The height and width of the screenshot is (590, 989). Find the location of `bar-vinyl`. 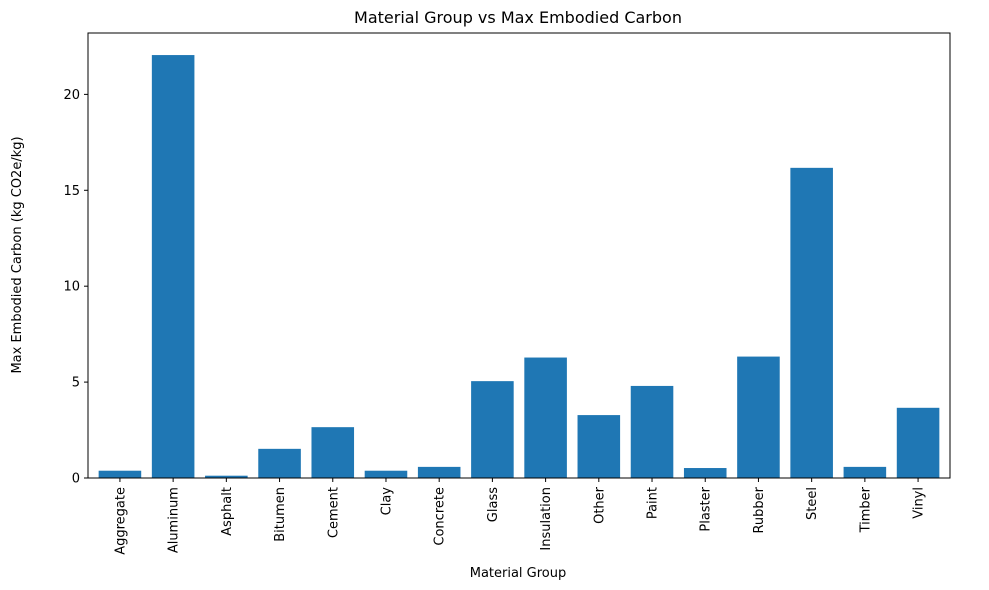

bar-vinyl is located at coordinates (918, 442).